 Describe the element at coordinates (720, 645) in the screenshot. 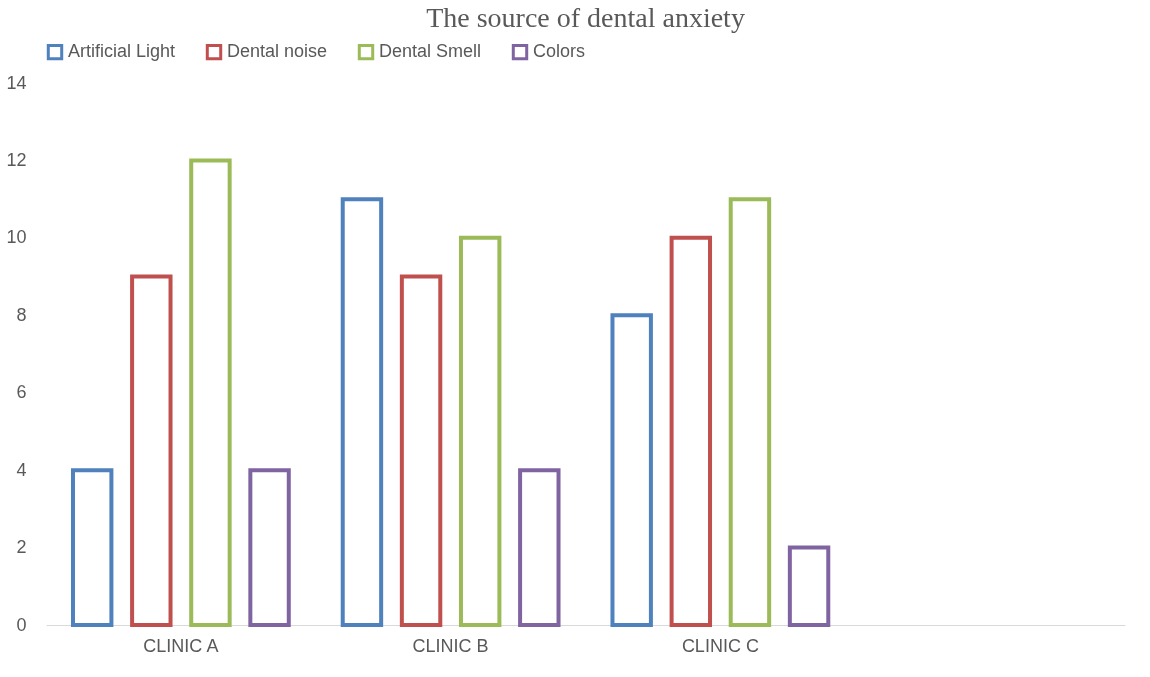

I see `x-tick-label: CLINIC C` at that location.